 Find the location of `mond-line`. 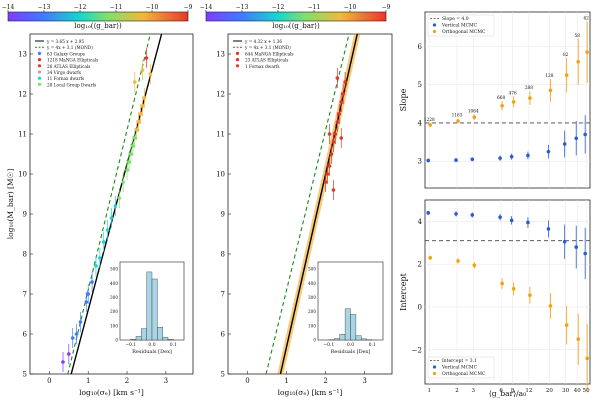

mond-line is located at coordinates (307, 204).